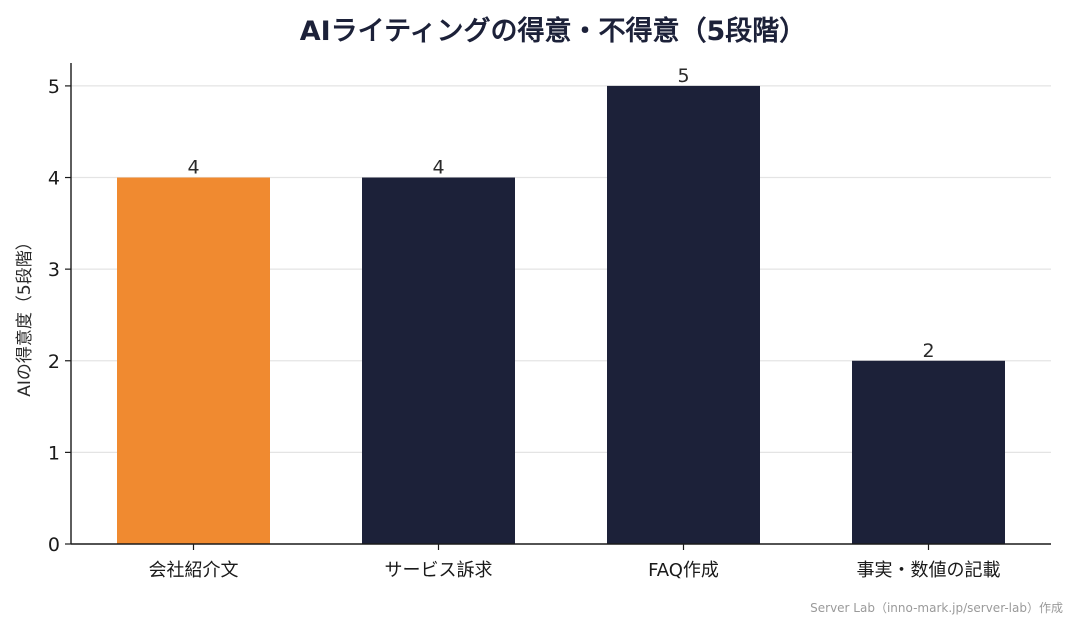 This screenshot has height=630, width=1077. What do you see at coordinates (683, 76) in the screenshot?
I see `data-label: 5` at bounding box center [683, 76].